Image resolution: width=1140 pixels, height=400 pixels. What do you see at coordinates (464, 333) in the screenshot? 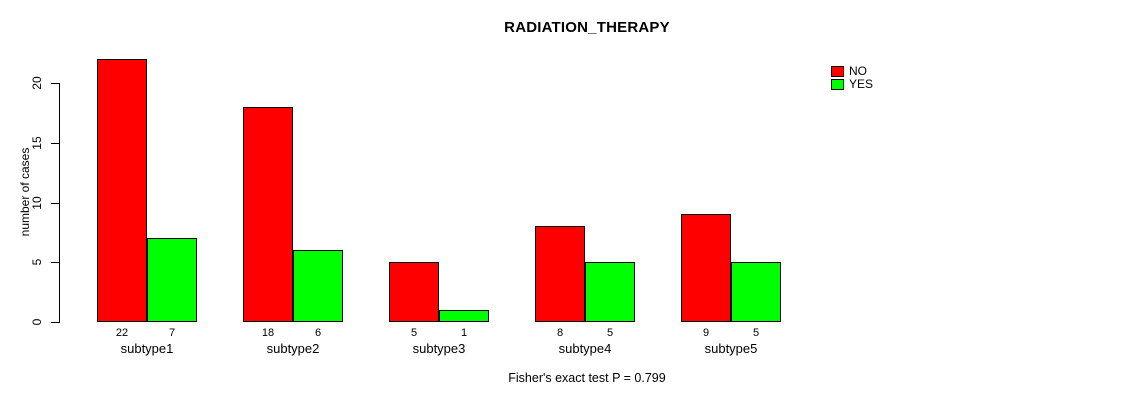
I see `bar-value-label: 1` at bounding box center [464, 333].